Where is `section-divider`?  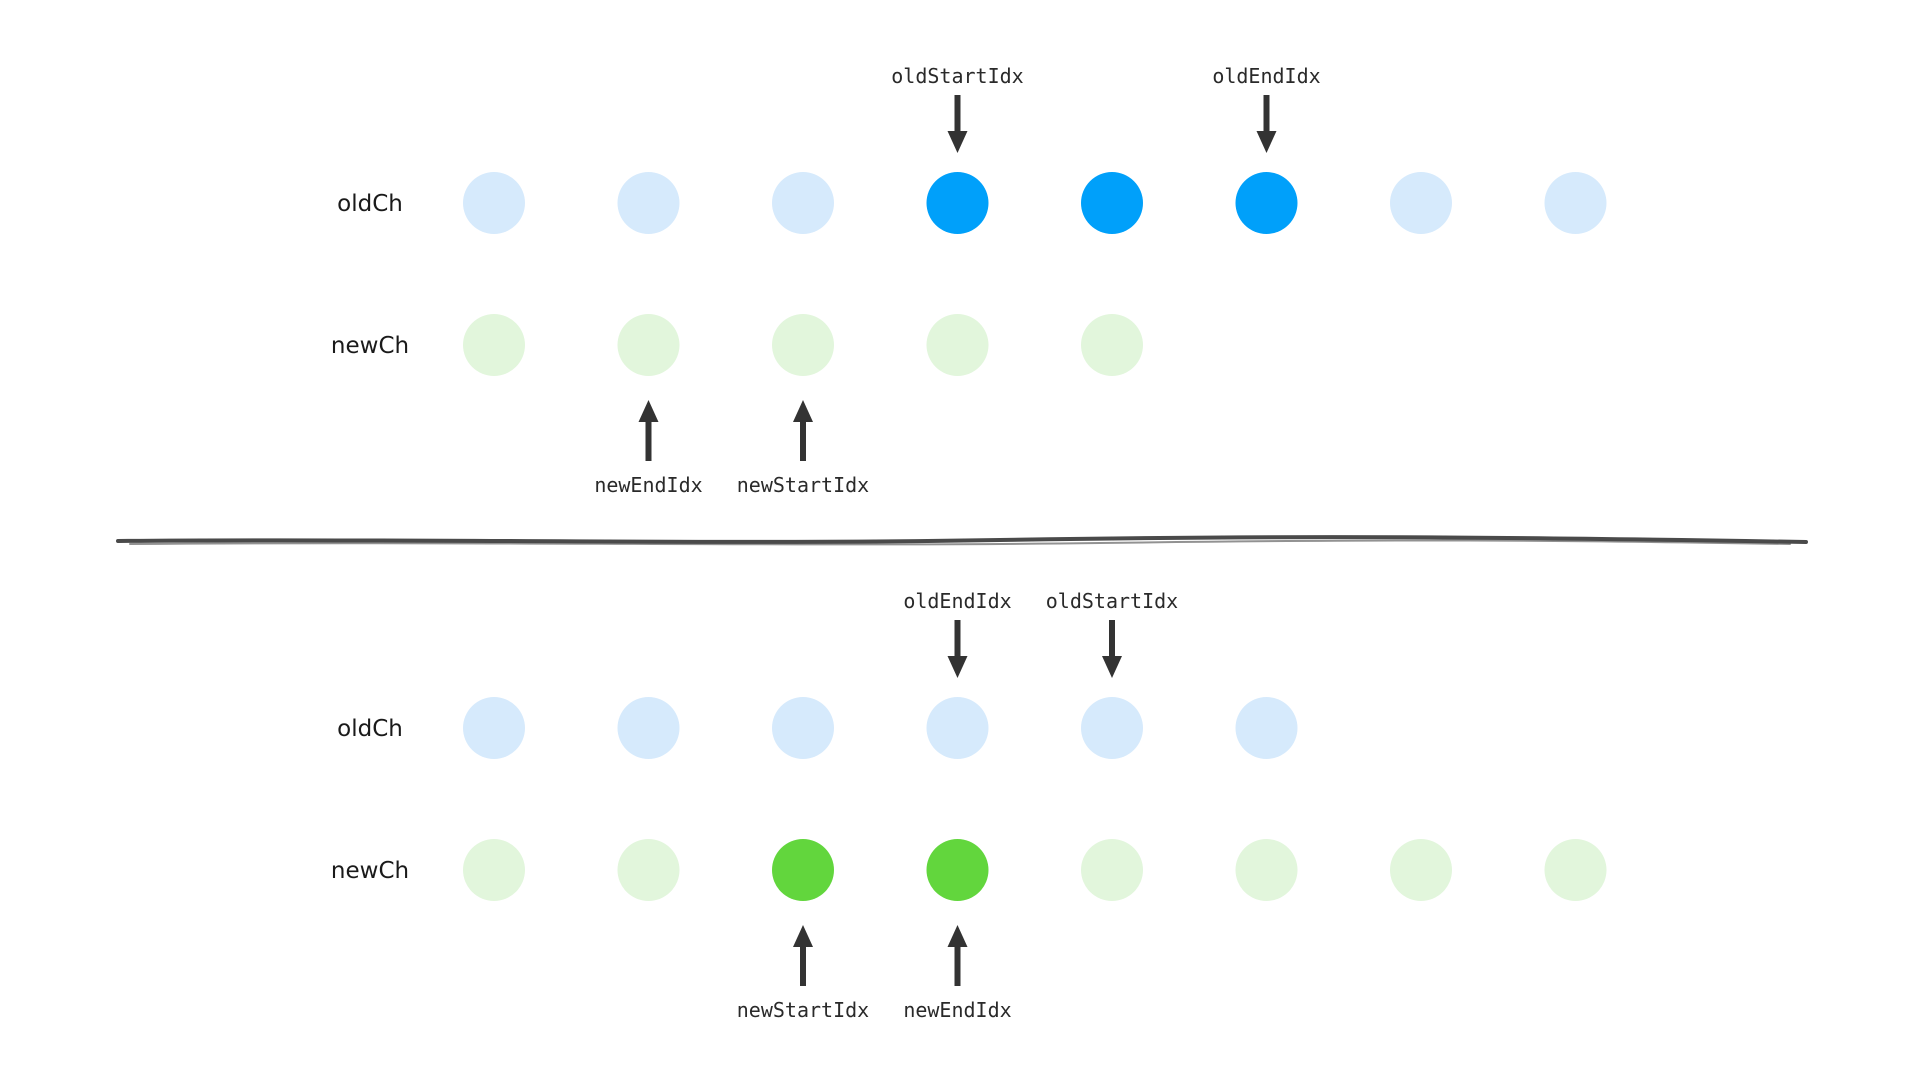 section-divider is located at coordinates (962, 539).